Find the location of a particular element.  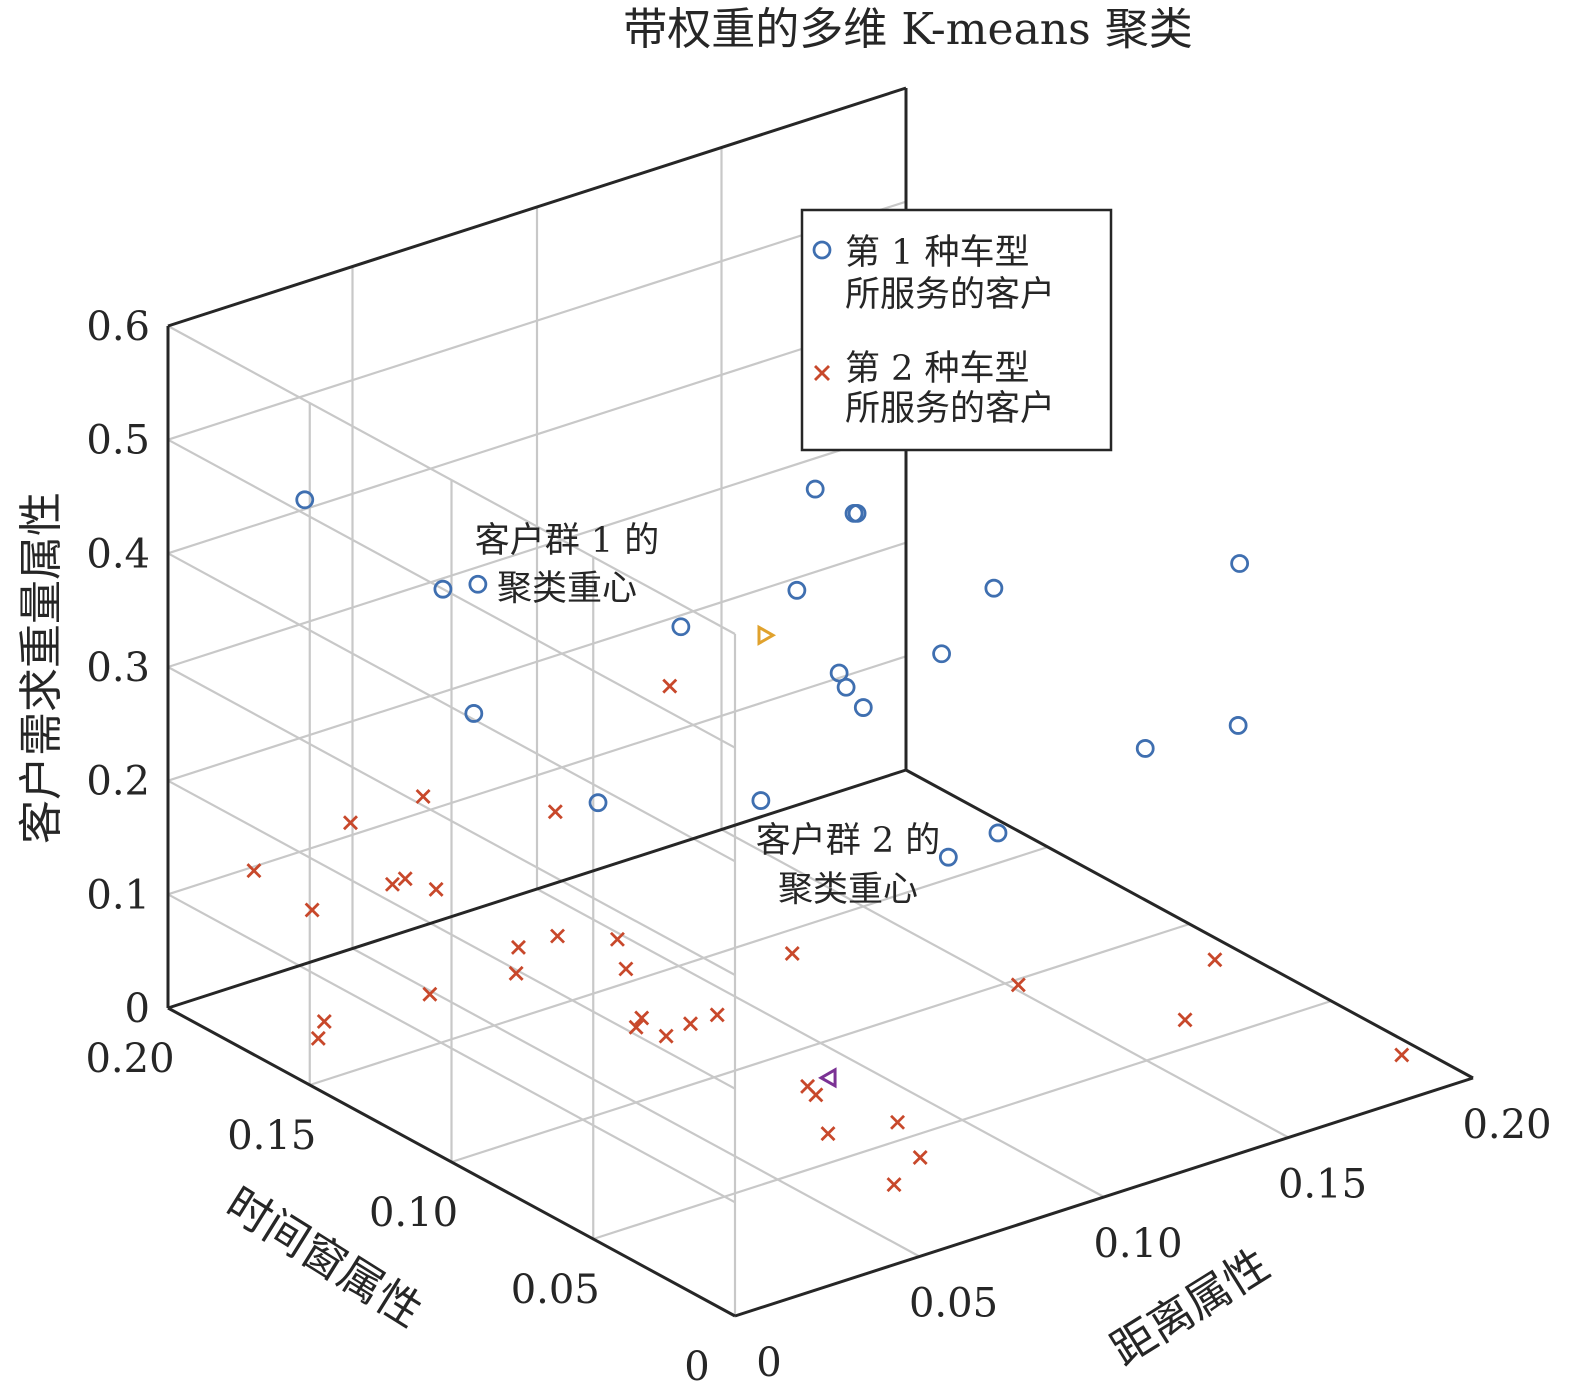

z-tick-label: 0.5 is located at coordinates (118, 441).